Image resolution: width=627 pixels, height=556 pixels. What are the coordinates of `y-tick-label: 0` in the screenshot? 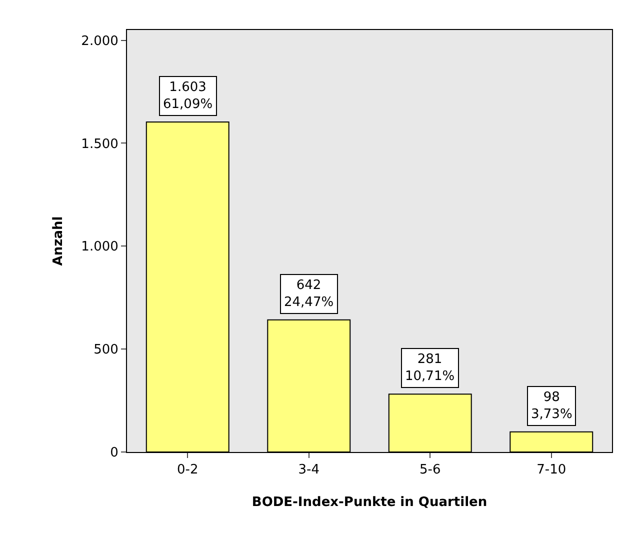 It's located at (114, 453).